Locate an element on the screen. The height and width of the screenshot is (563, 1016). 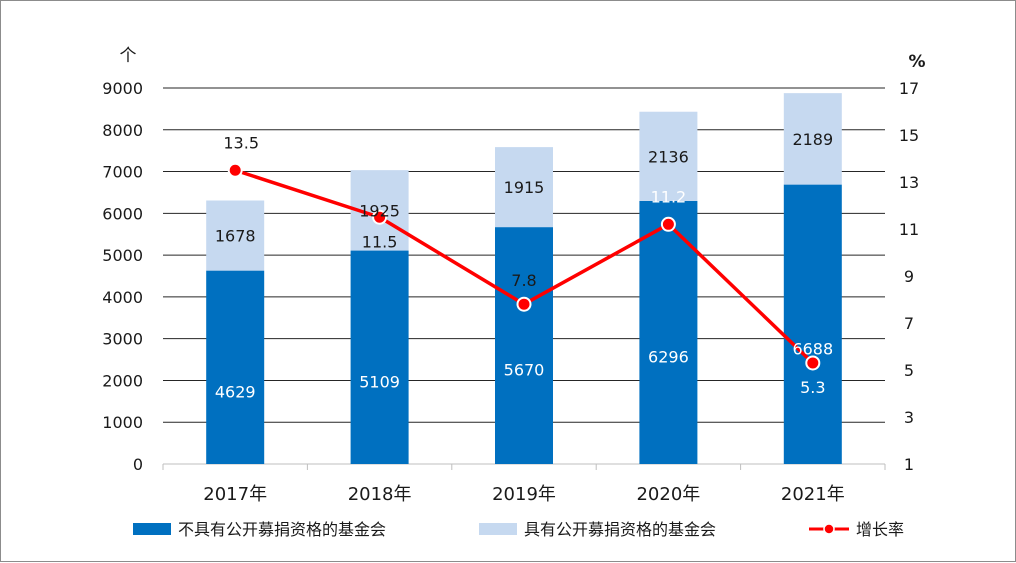
left-tick-label: 3000 is located at coordinates (122, 339).